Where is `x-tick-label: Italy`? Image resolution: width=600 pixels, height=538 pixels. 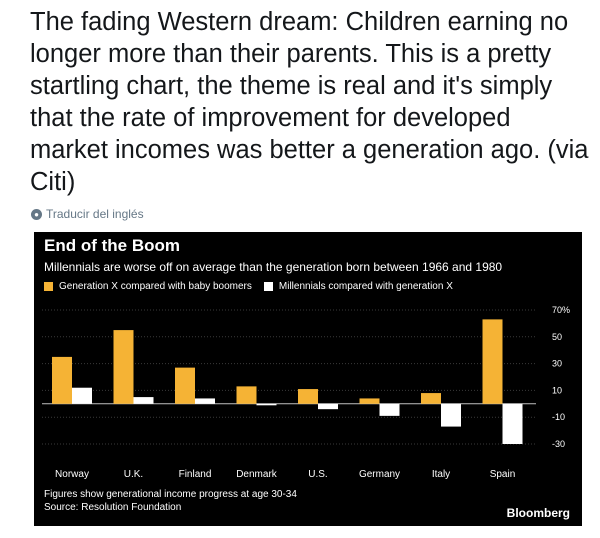
x-tick-label: Italy is located at coordinates (441, 474).